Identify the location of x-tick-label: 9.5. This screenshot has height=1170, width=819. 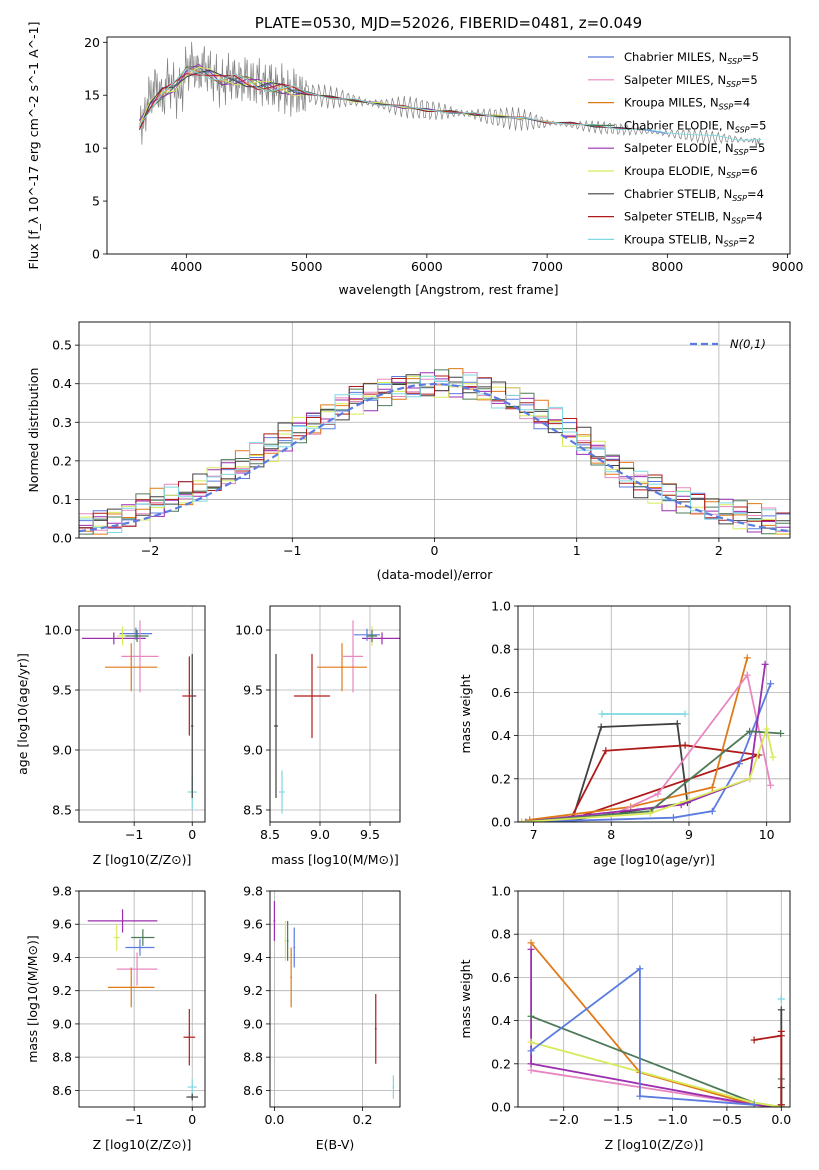
(370, 834).